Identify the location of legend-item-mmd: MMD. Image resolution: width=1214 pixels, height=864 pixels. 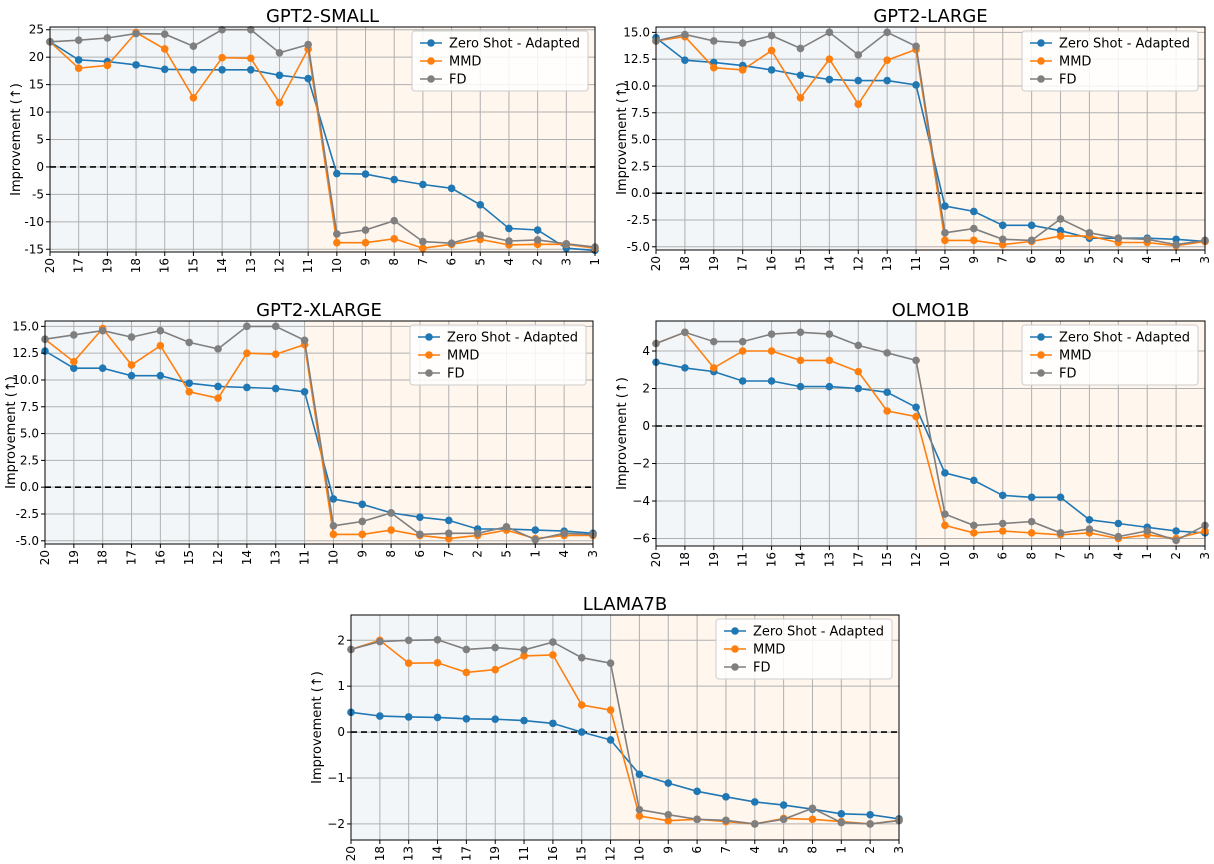
(450, 62).